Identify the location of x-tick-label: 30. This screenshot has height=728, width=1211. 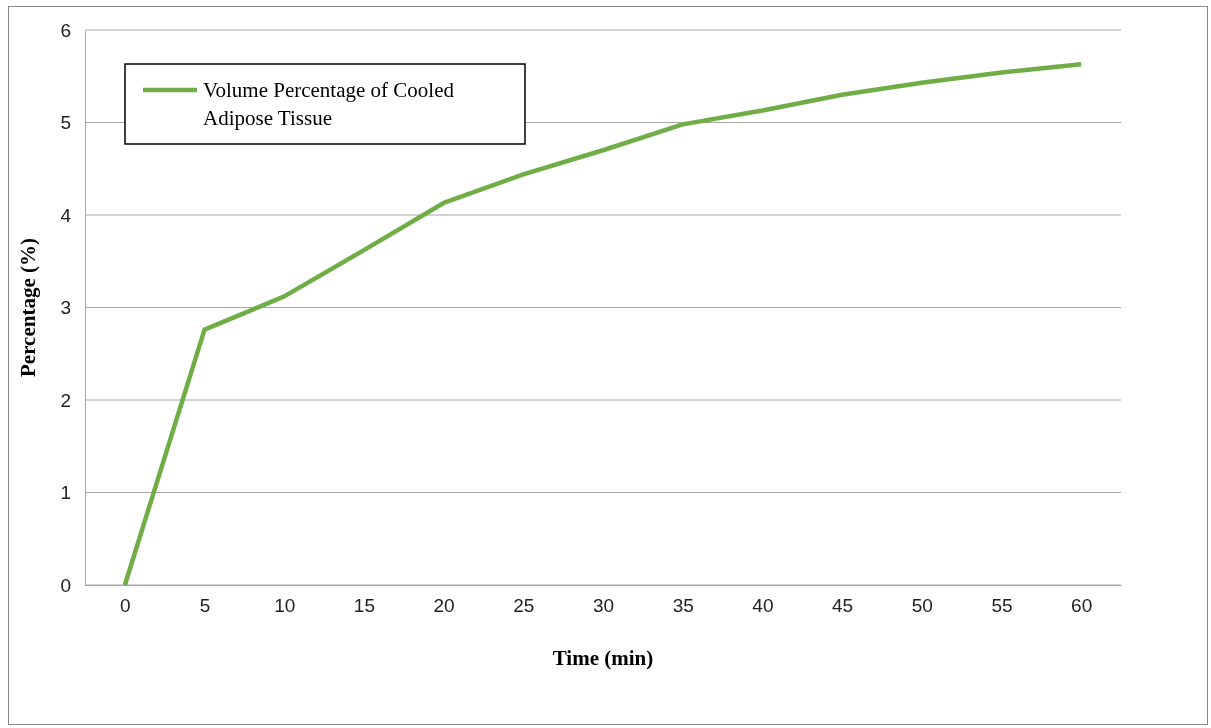
(603, 606).